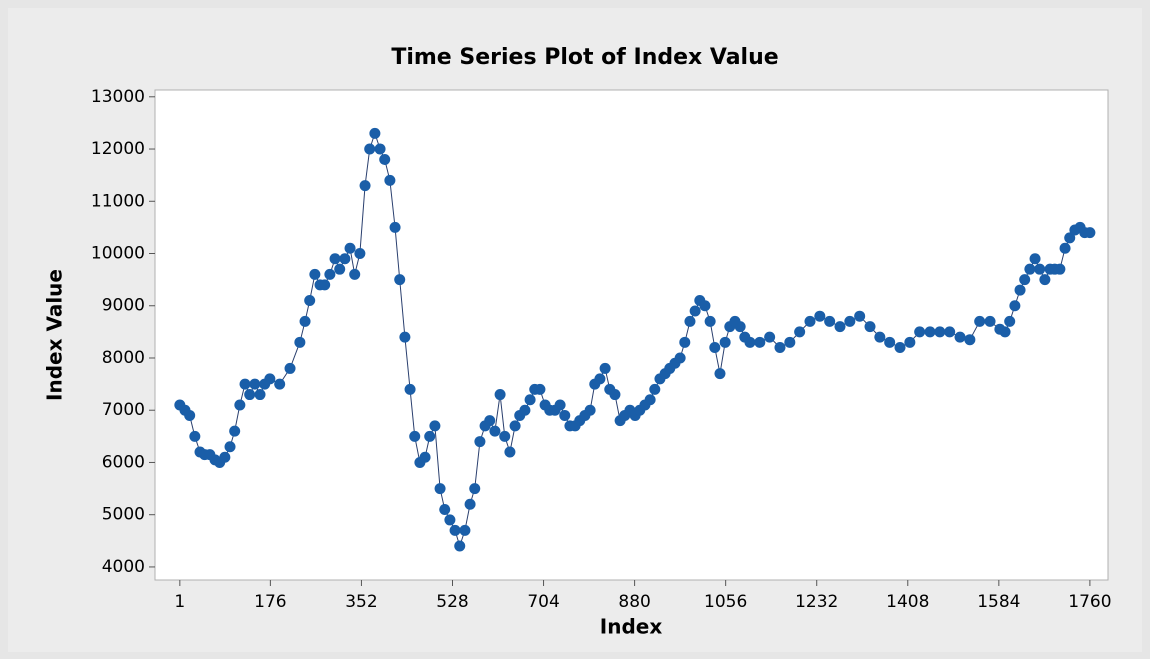  I want to click on y-tick-label: 9000, so click(123, 306).